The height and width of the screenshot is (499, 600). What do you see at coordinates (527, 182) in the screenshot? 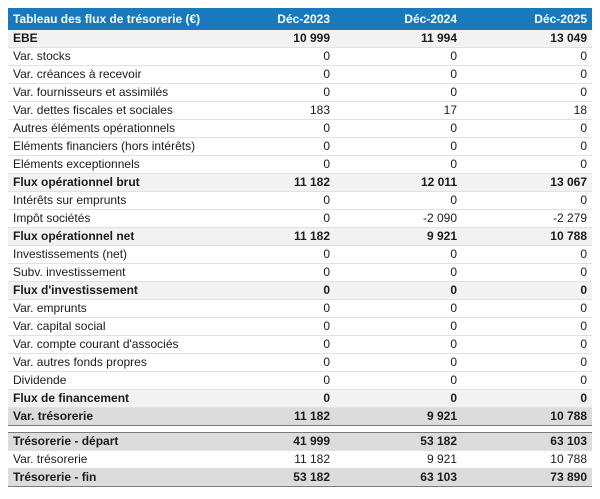
I see `row-value: 13 067` at bounding box center [527, 182].